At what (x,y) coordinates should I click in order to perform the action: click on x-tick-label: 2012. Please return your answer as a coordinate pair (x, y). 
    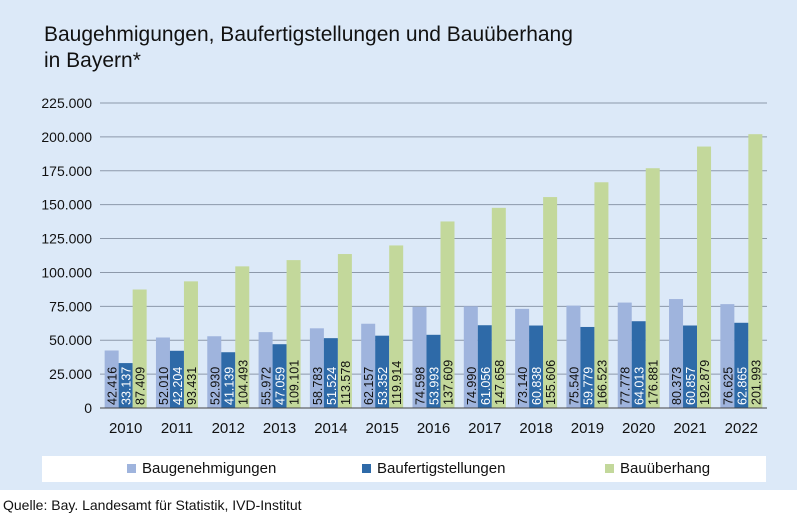
    Looking at the image, I should click on (228, 428).